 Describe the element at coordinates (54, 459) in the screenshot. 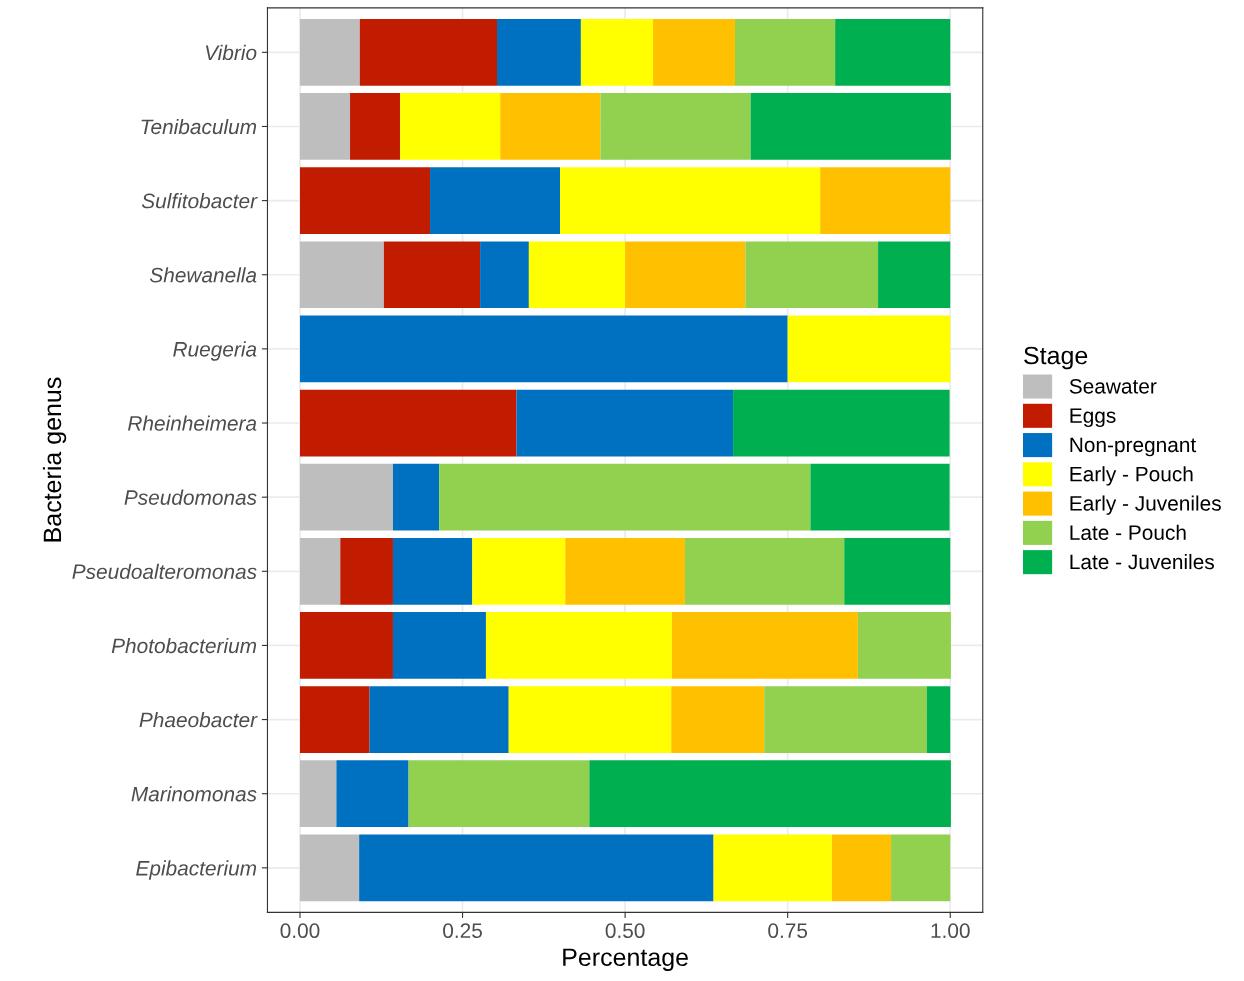

I see `y-axis-title: Bacteria genus` at that location.